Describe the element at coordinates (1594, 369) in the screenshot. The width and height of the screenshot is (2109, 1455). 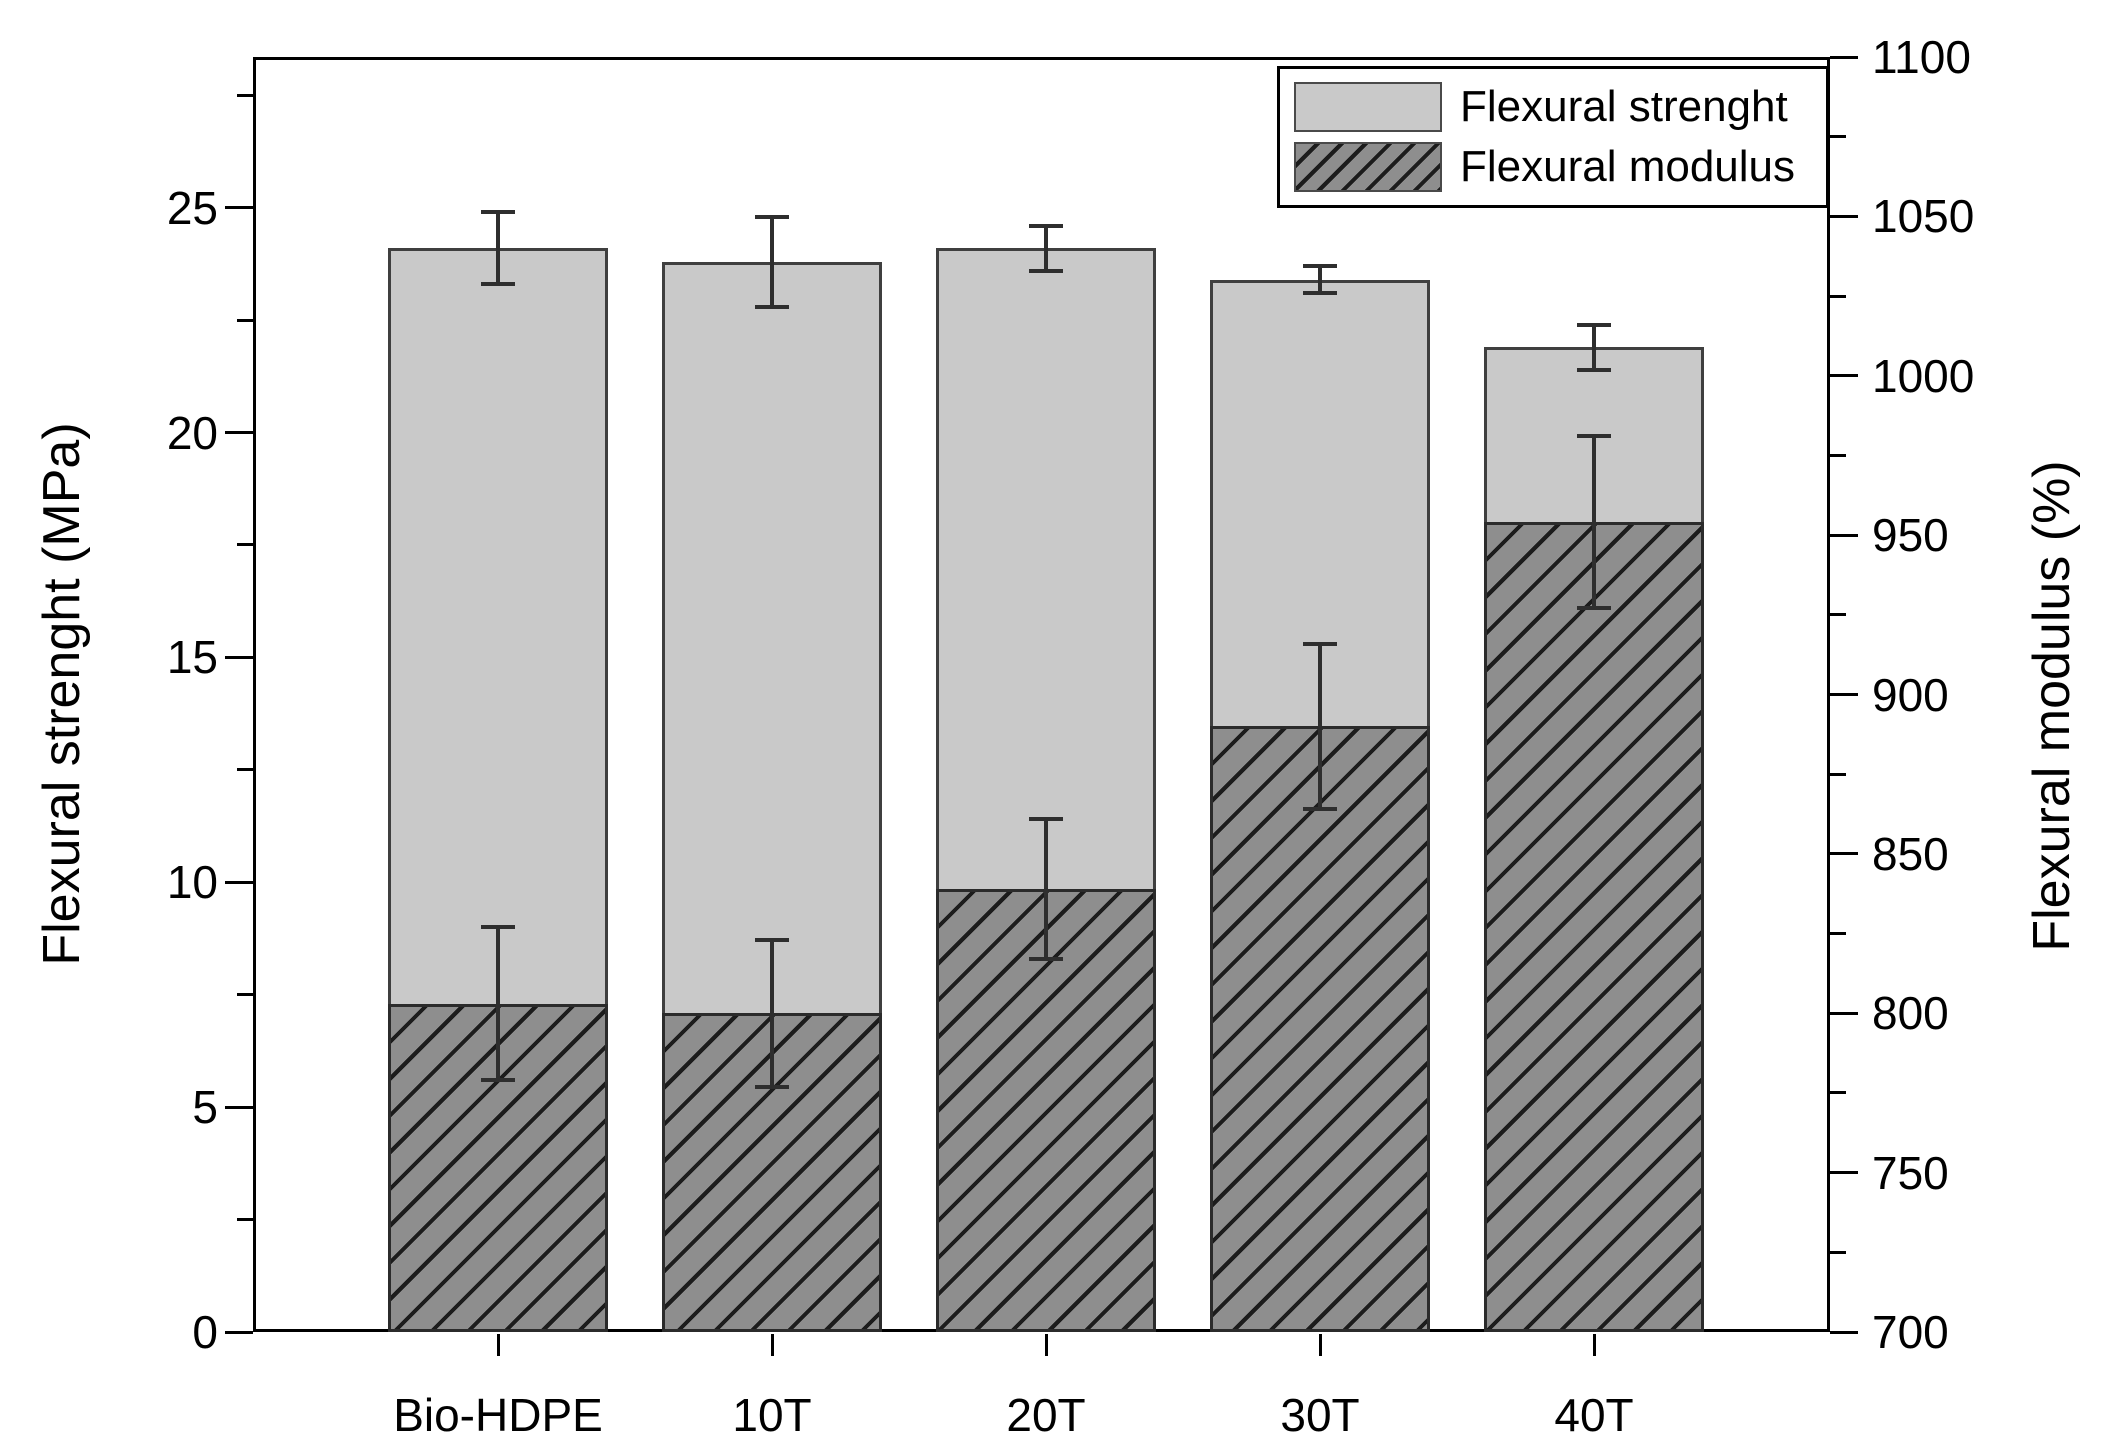
I see `errorbar-strength-40T-cap-bottom` at that location.